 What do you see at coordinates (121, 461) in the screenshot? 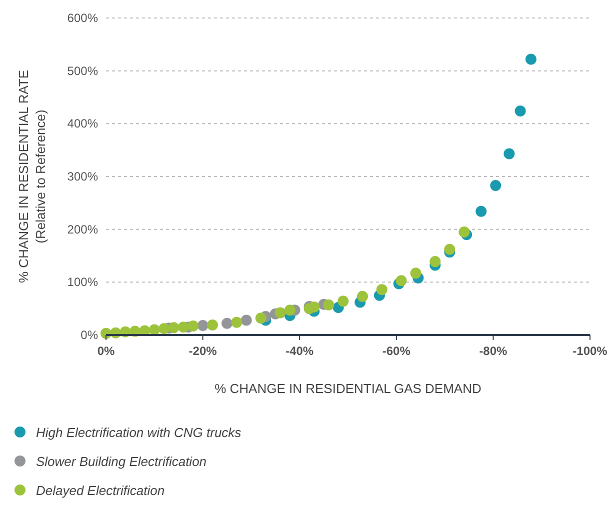
I see `legend-label: Slower Building Electrification` at bounding box center [121, 461].